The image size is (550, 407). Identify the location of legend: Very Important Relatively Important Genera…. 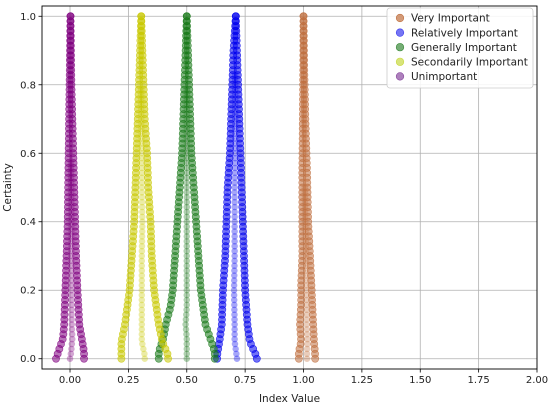
(460, 48).